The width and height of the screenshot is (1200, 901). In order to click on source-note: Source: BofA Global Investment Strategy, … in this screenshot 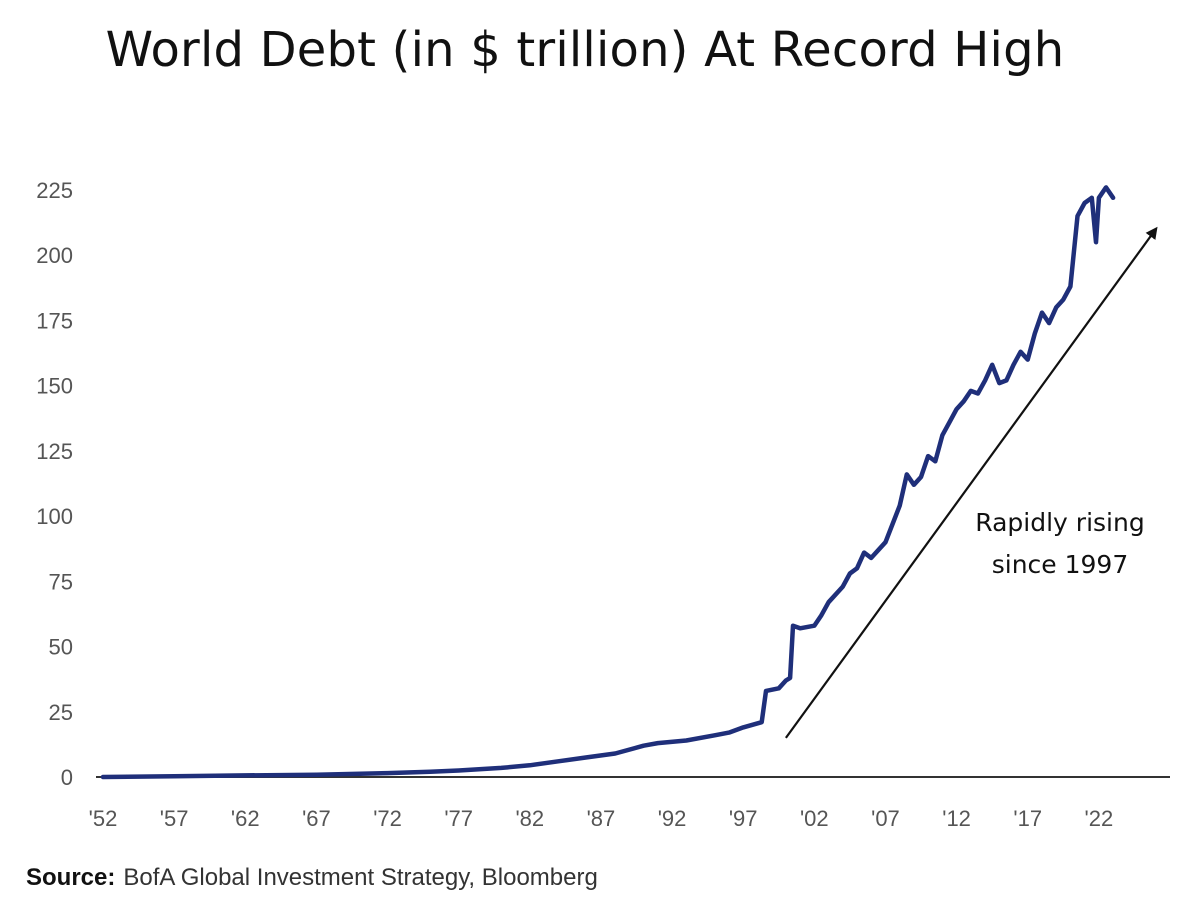, I will do `click(312, 878)`.